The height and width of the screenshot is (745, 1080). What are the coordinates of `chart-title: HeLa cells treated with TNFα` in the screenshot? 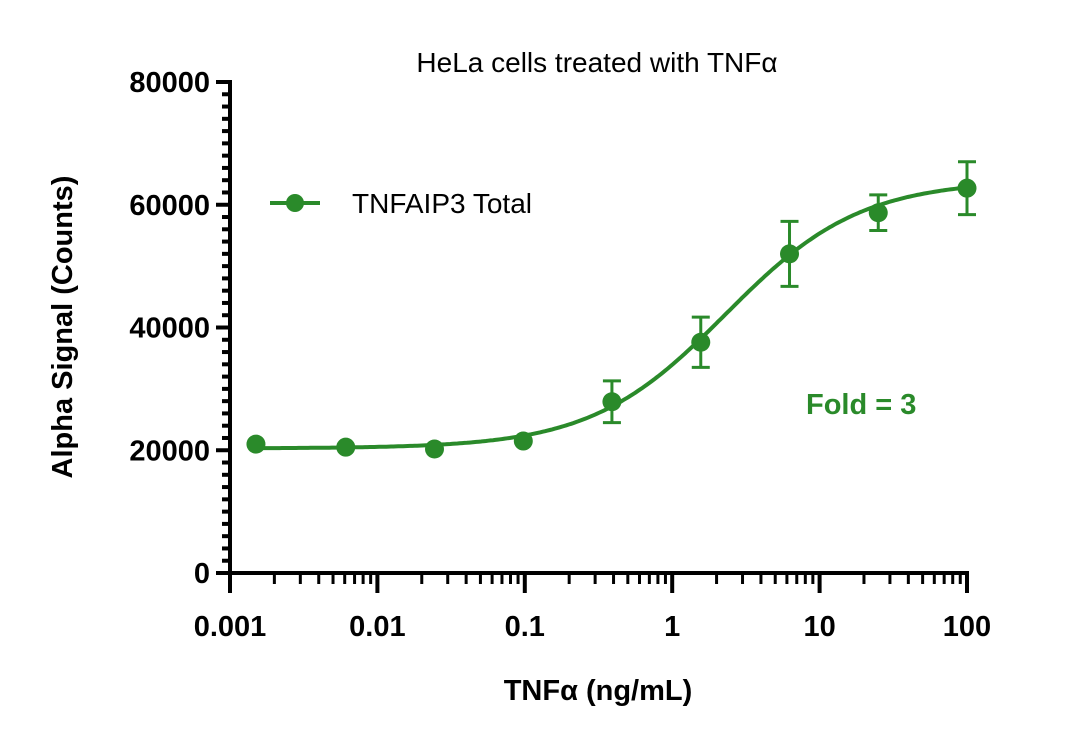 It's located at (596, 62).